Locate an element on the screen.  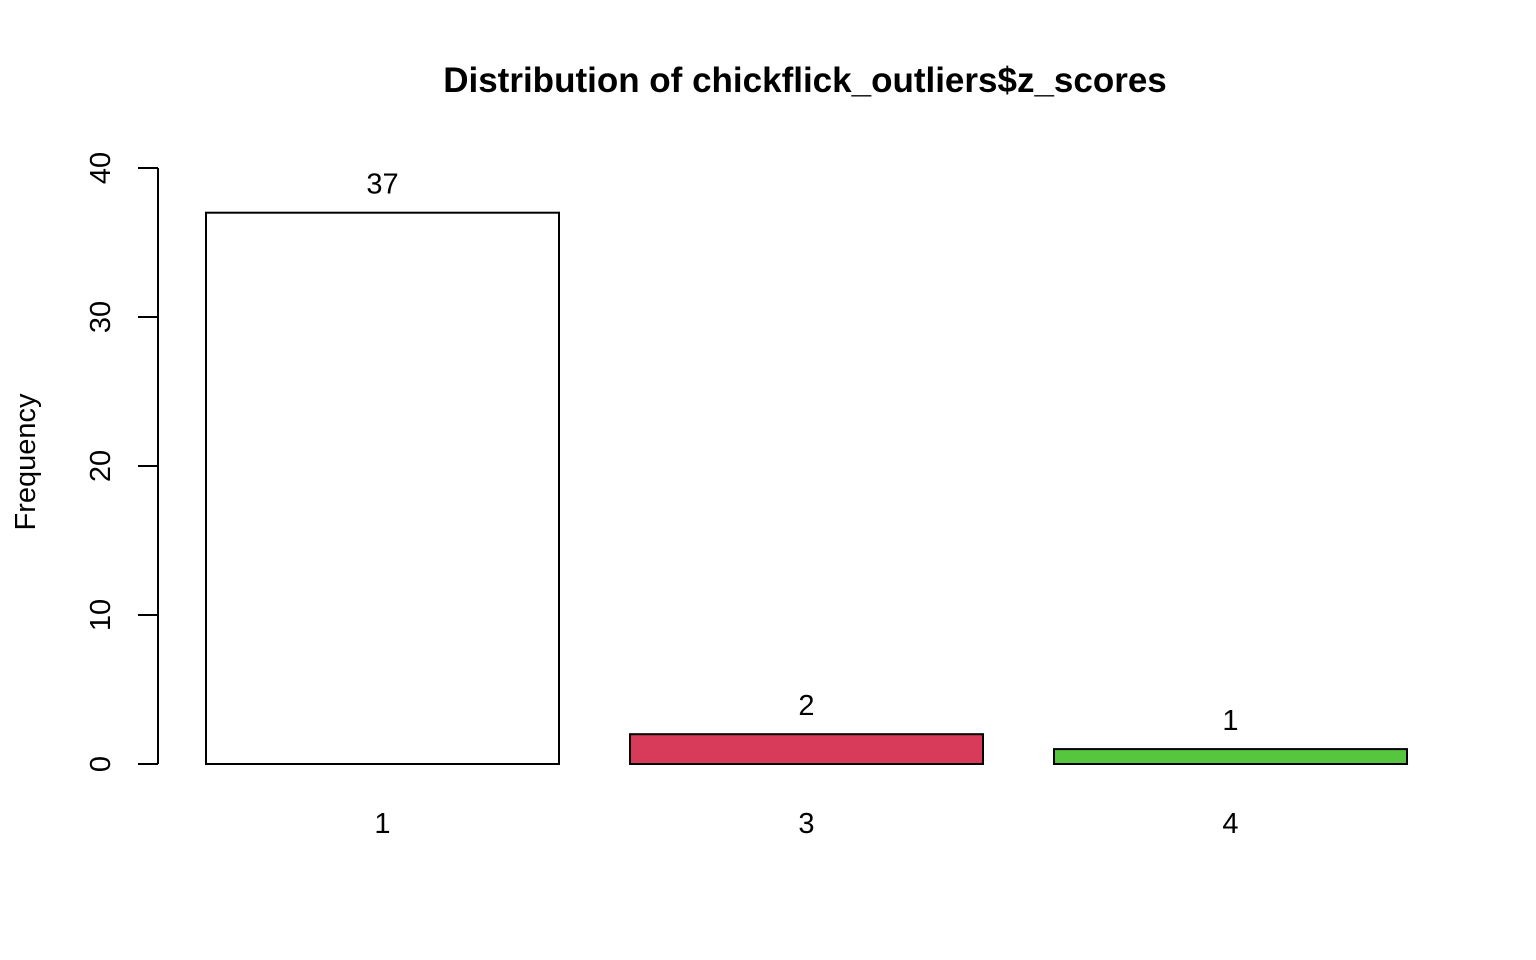
y-tick-label: 40 is located at coordinates (101, 168).